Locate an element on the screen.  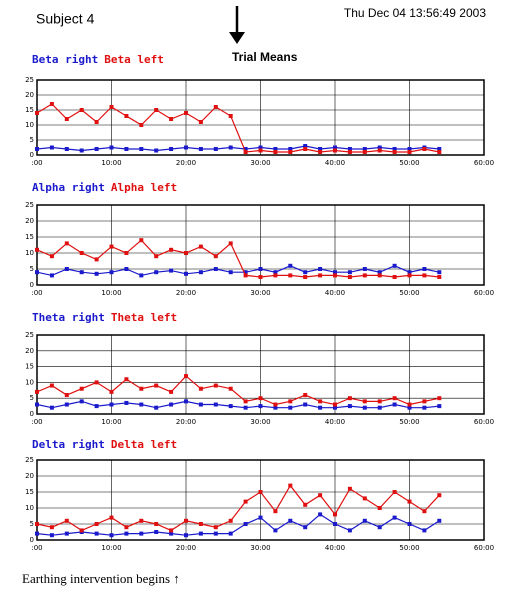
x-tick-label: 20:00 is located at coordinates (186, 163).